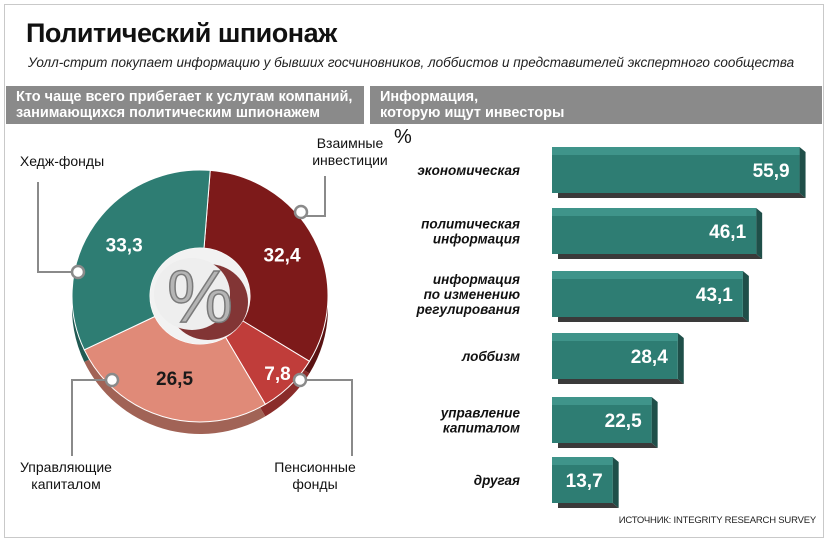  I want to click on bar-value-label: 22,5, so click(623, 421).